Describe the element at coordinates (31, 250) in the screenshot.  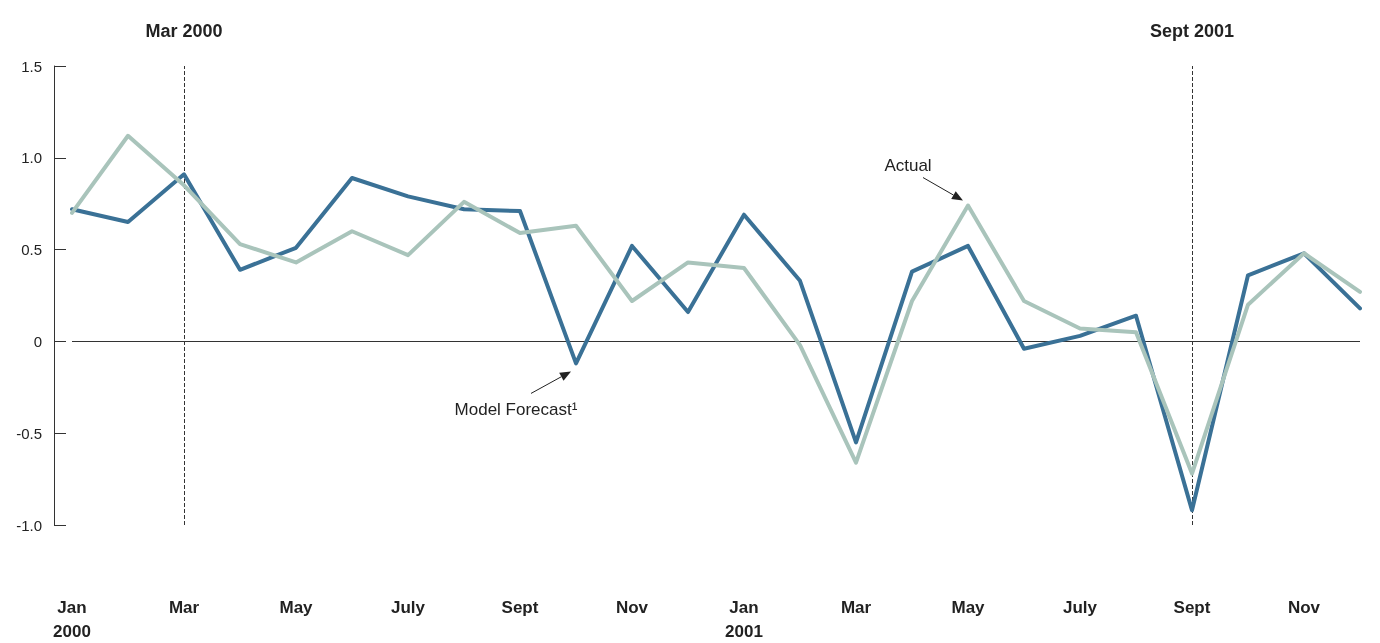
I see `y-tick-label: 0.5` at that location.